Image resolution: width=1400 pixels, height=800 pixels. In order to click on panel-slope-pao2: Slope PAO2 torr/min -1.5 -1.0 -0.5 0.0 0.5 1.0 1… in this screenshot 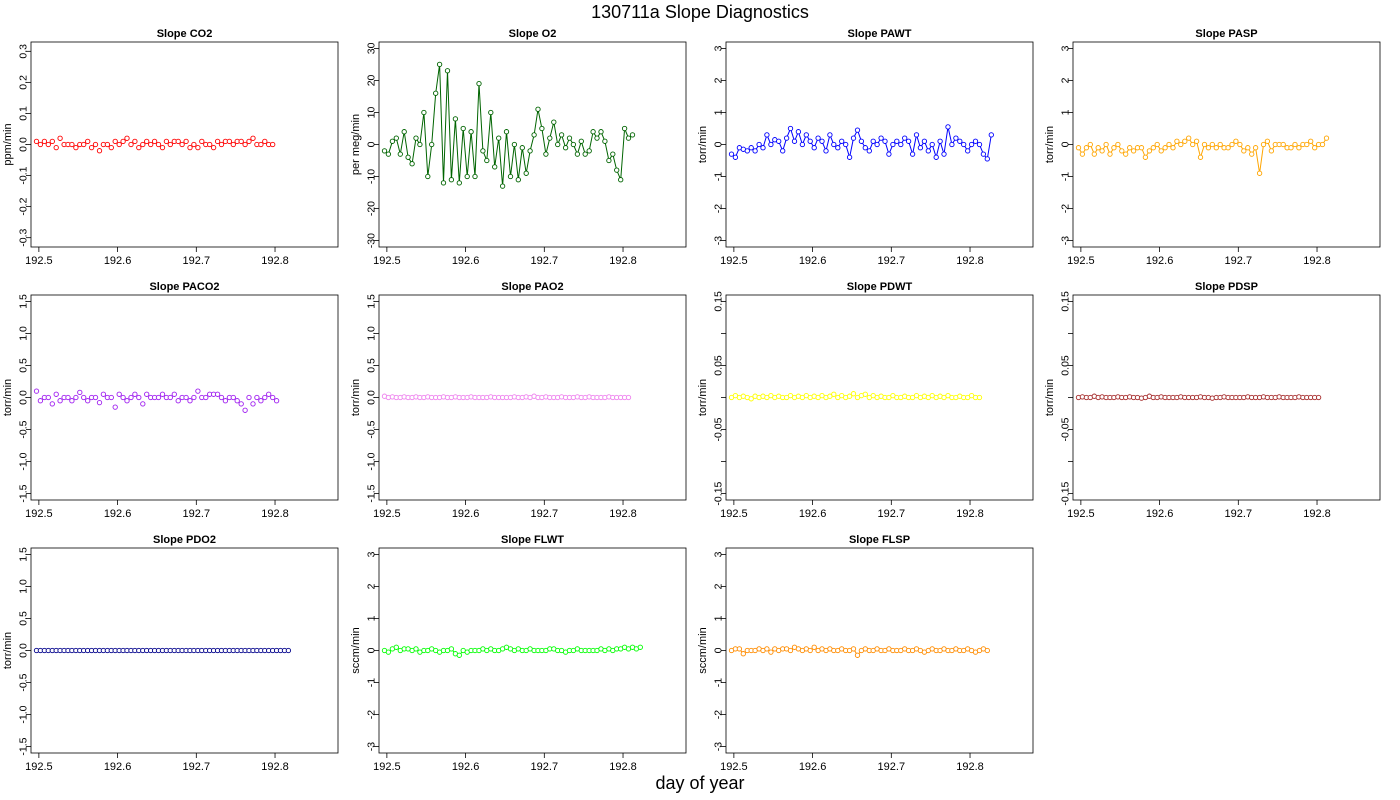, I will do `click(518, 400)`.